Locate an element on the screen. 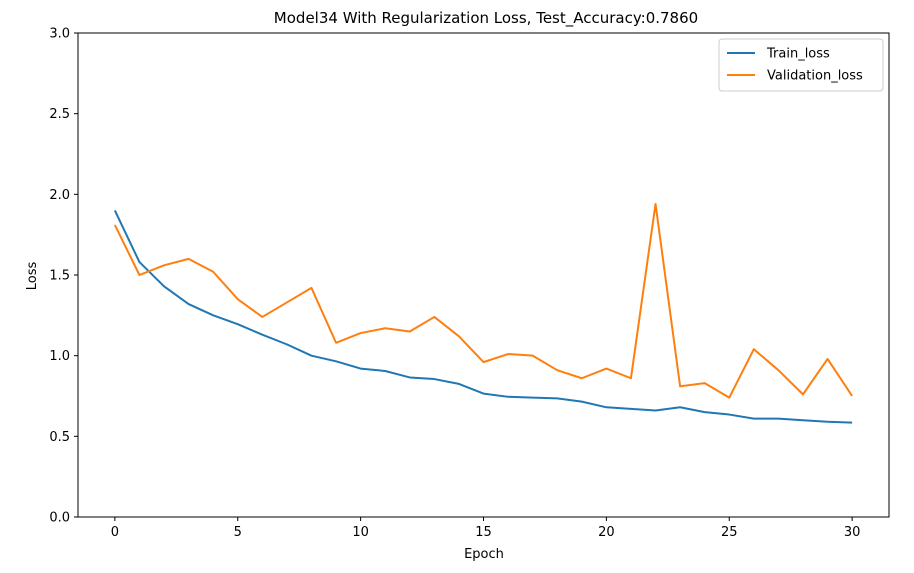 The width and height of the screenshot is (914, 573). x-axis-label: Epoch is located at coordinates (484, 554).